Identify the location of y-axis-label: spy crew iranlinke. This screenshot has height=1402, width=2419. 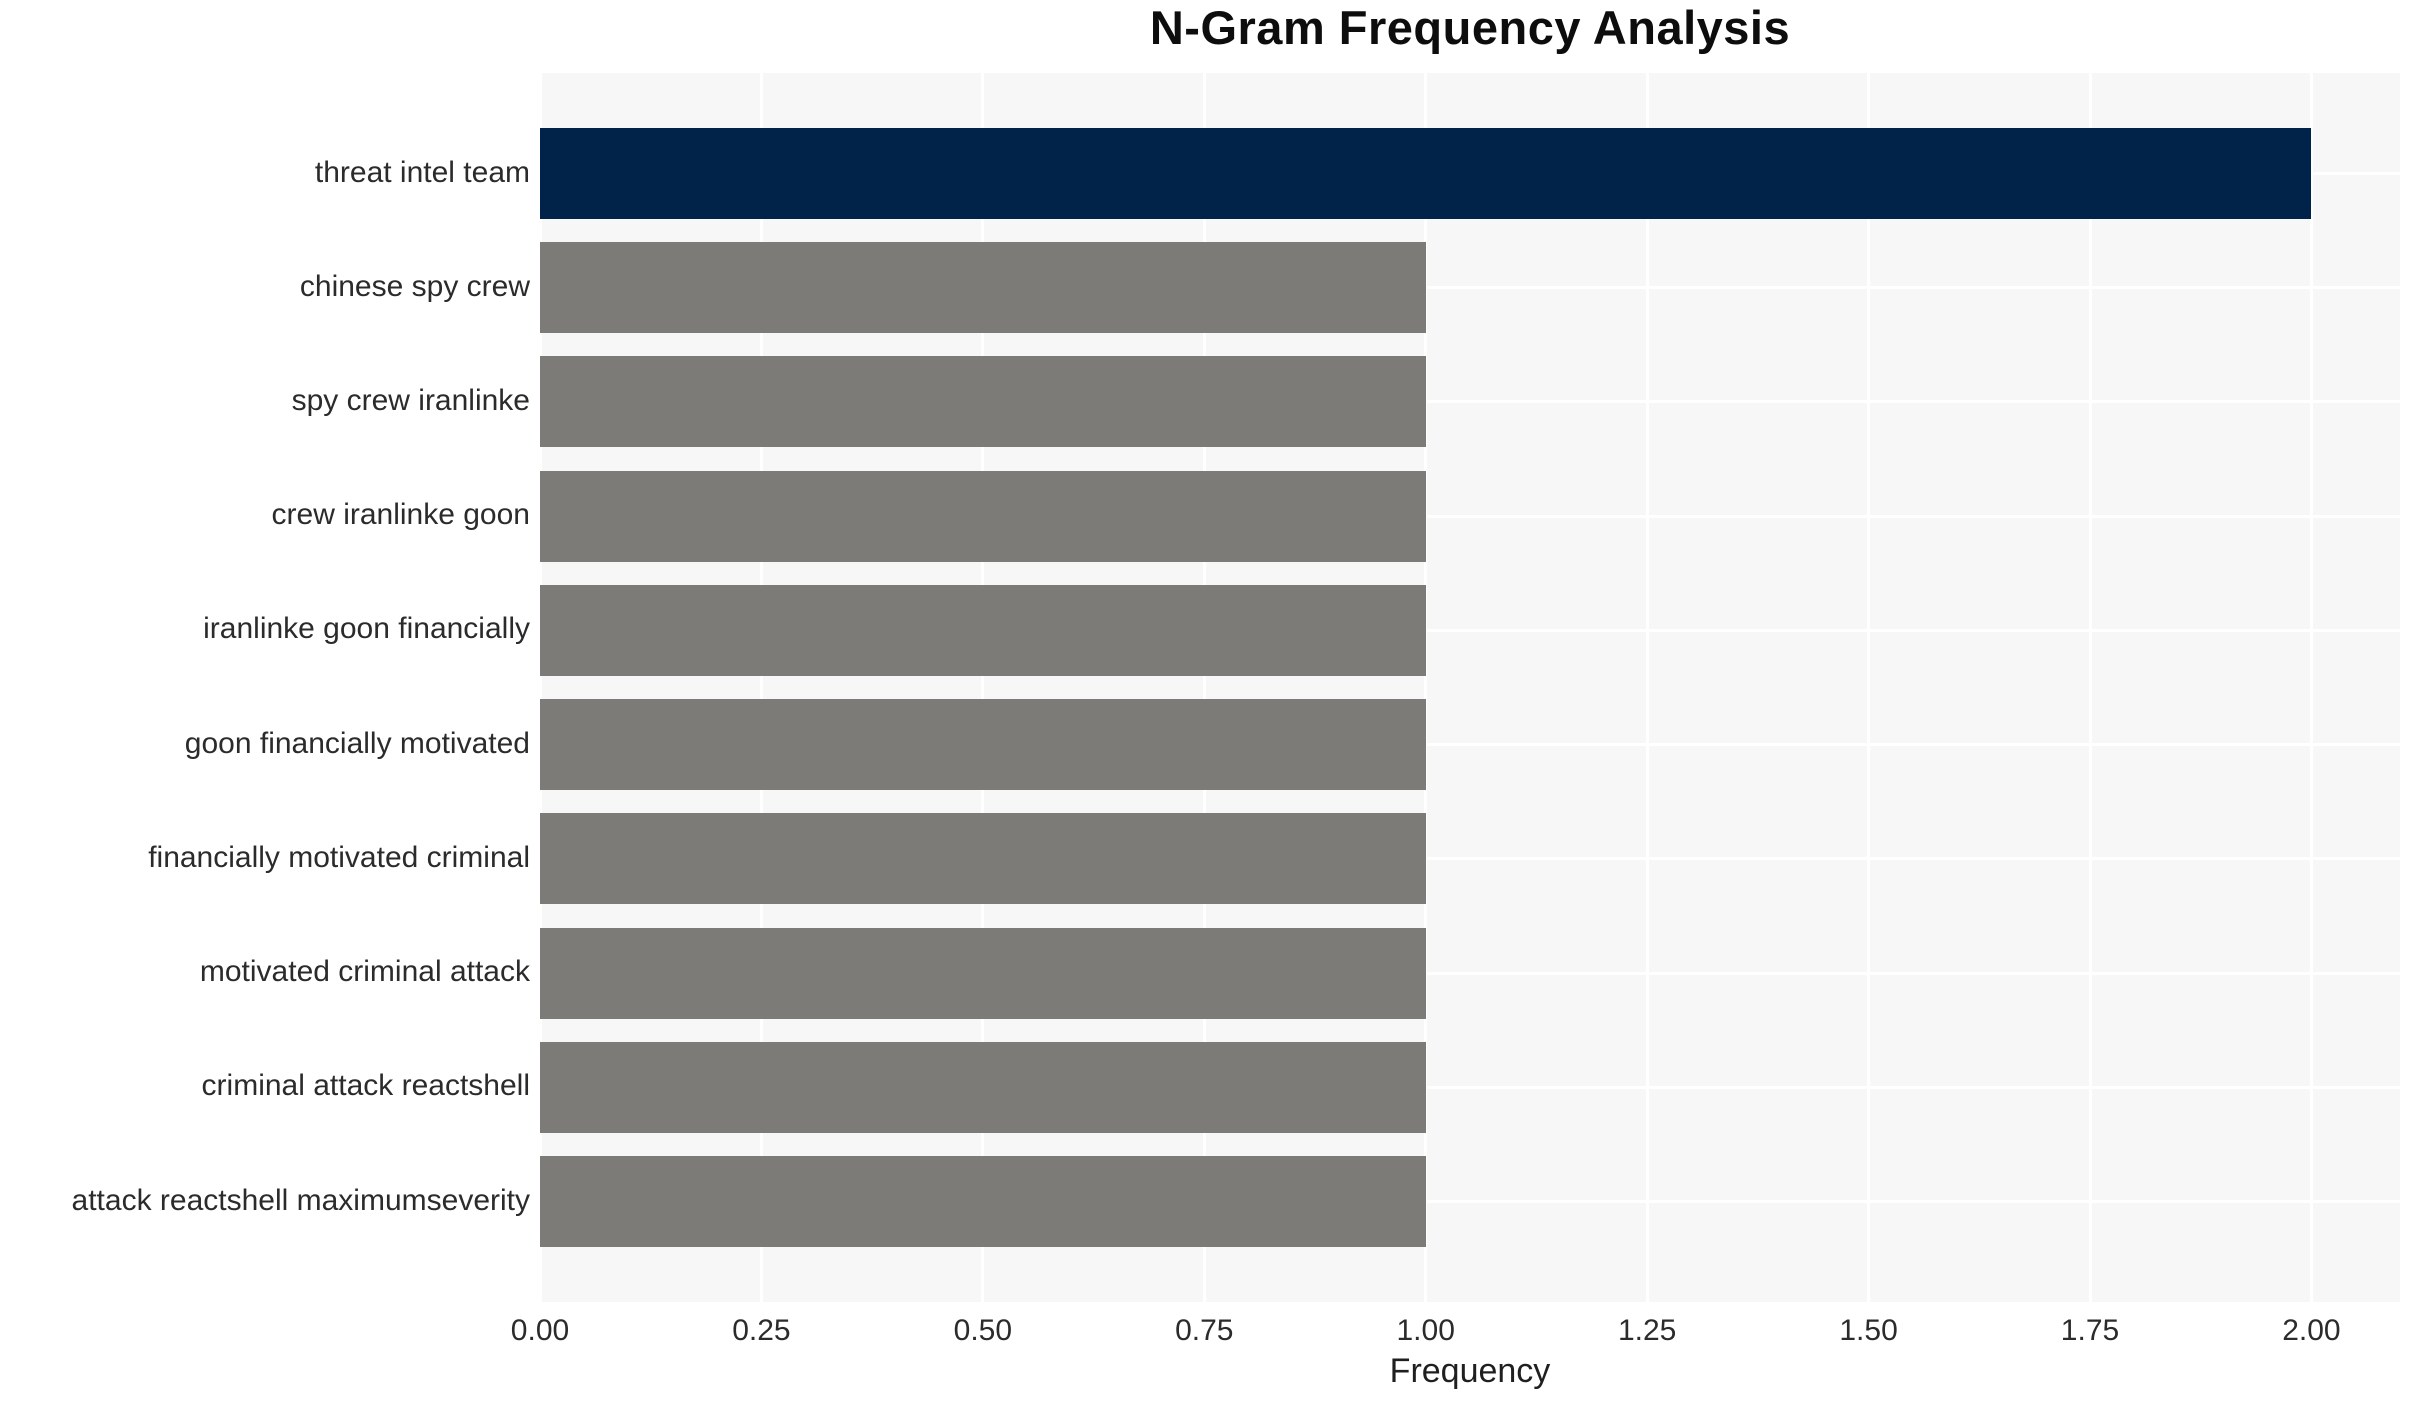
(410, 400).